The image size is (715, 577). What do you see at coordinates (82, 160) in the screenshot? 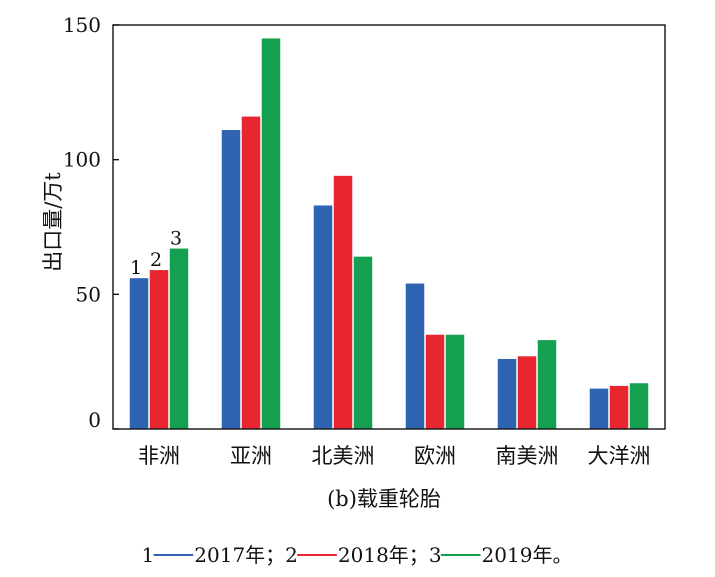
I see `y-tick-label: 100` at bounding box center [82, 160].